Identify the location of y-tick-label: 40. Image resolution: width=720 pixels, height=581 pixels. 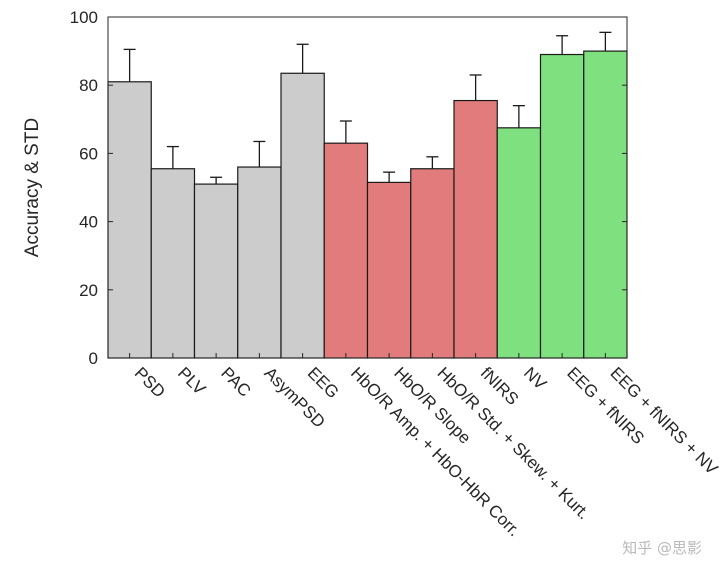
(88, 222).